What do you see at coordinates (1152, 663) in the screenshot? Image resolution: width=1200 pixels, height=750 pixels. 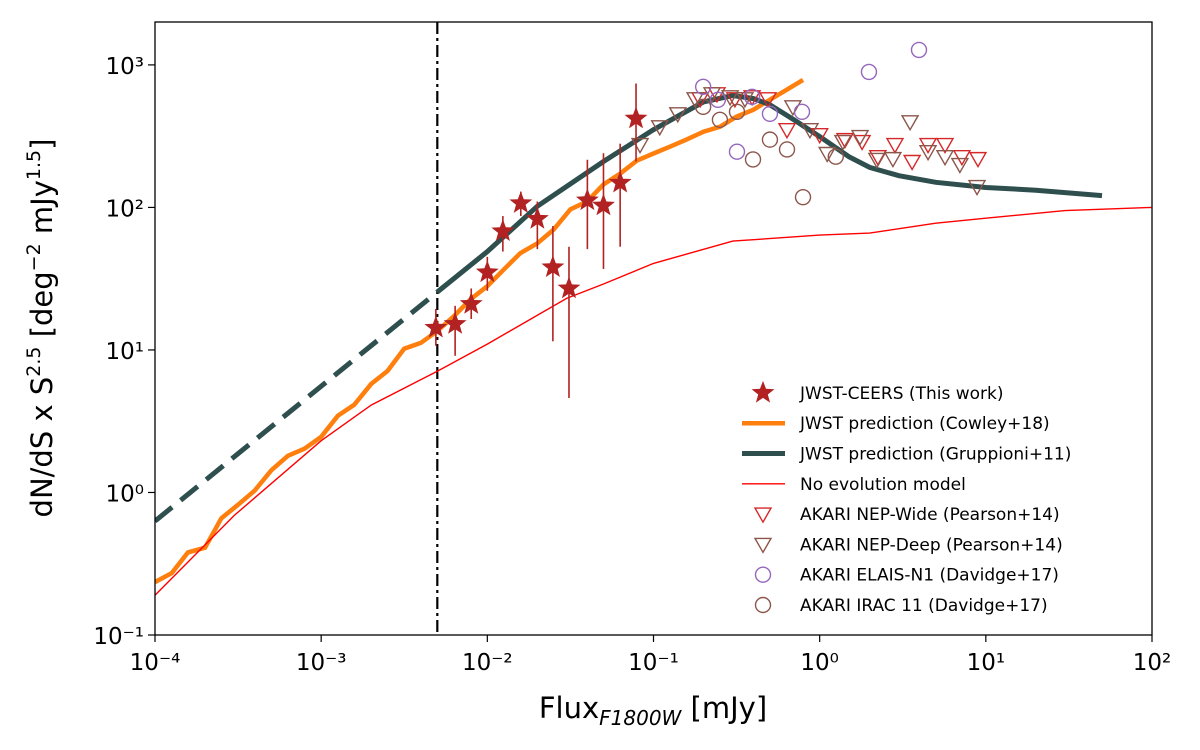 I see `x-tick-label: 10²` at bounding box center [1152, 663].